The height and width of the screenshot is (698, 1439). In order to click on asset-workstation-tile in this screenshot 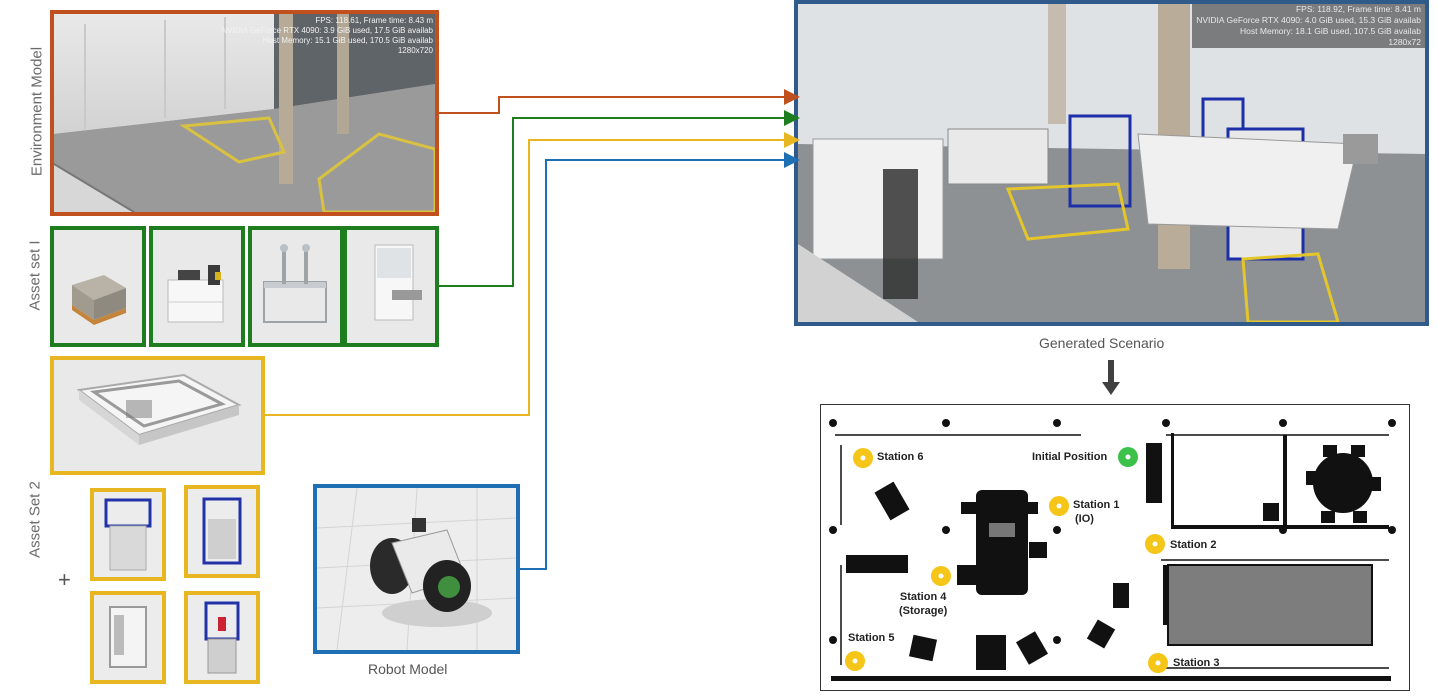, I will do `click(197, 286)`.